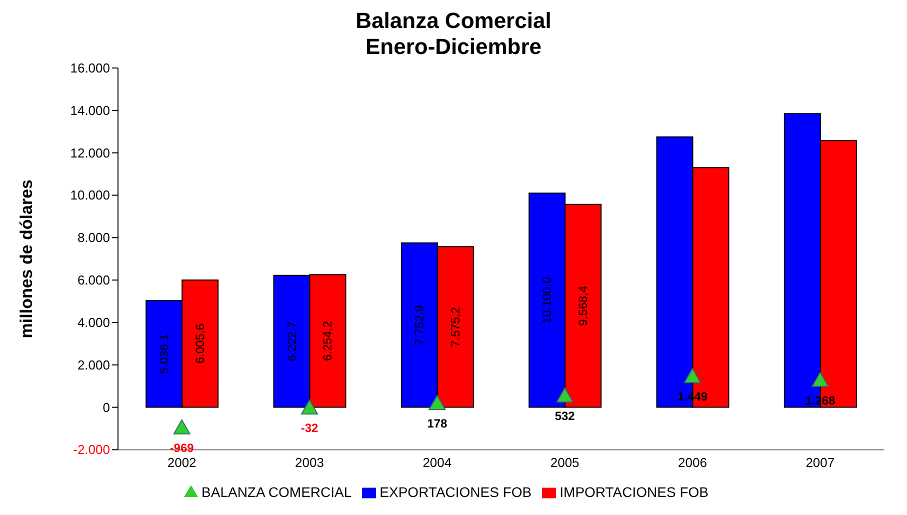 The height and width of the screenshot is (515, 907). I want to click on data-label: 9.568,4, so click(583, 306).